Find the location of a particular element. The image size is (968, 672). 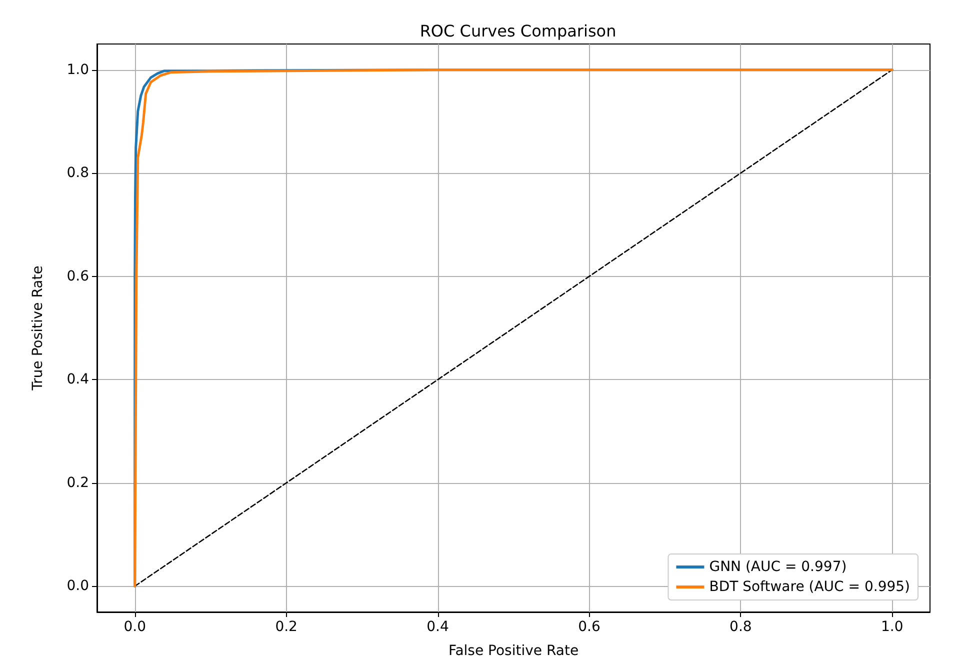

x-tick-label: 0.4 is located at coordinates (437, 627).